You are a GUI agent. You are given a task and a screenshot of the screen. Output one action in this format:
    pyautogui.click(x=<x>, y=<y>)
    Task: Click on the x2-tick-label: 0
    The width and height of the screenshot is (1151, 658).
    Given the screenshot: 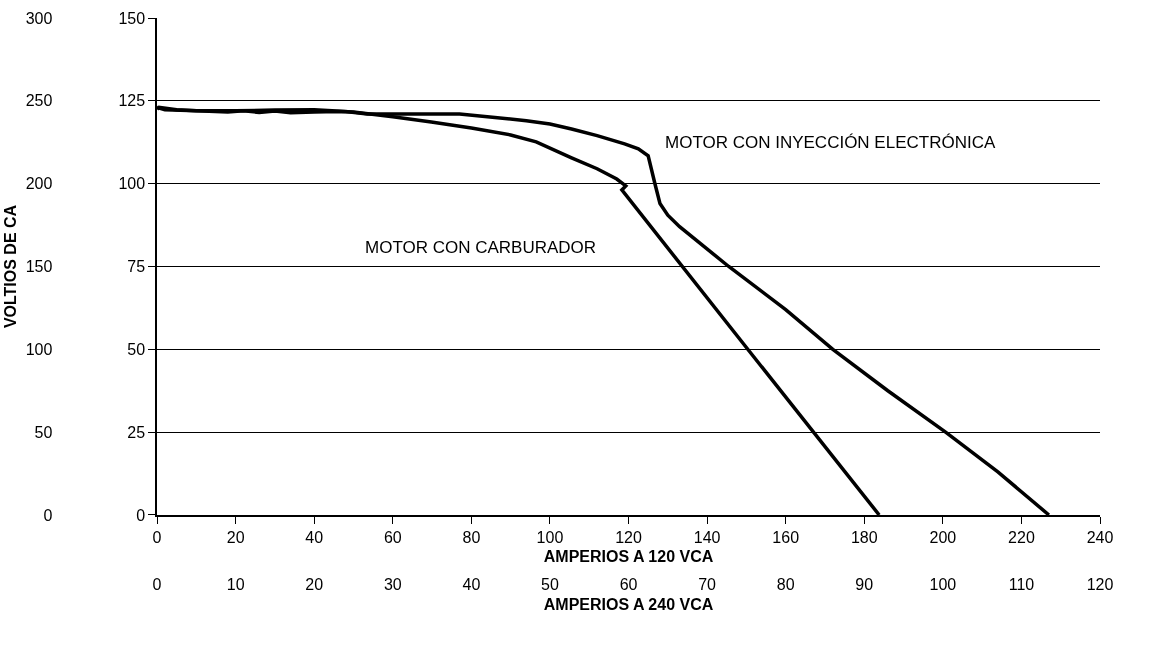 What is the action you would take?
    pyautogui.click(x=157, y=584)
    